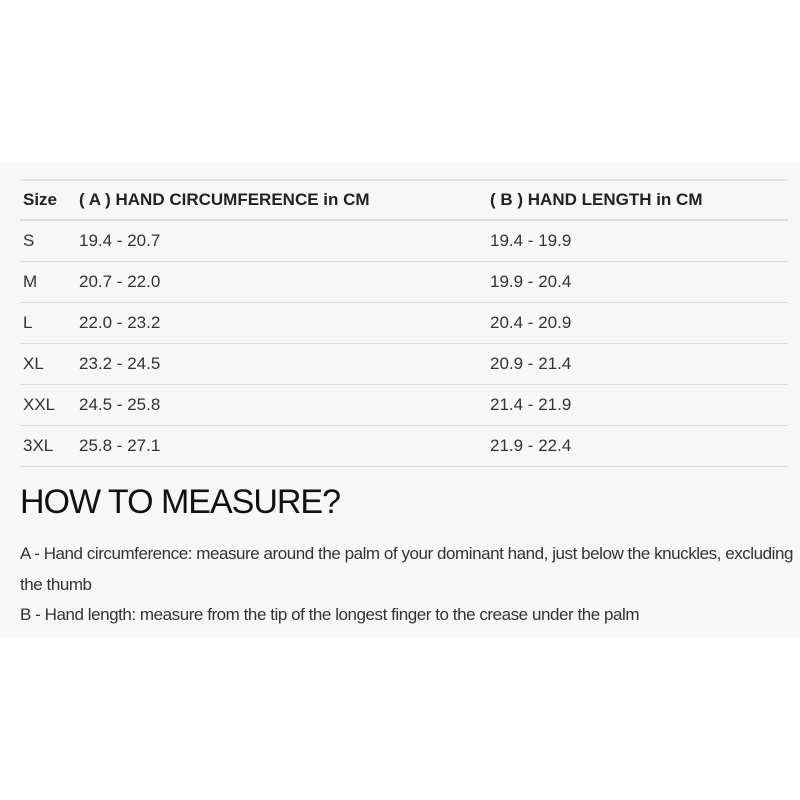 The image size is (800, 800). Describe the element at coordinates (639, 323) in the screenshot. I see `cell-length: 20.4 - 20.9` at that location.